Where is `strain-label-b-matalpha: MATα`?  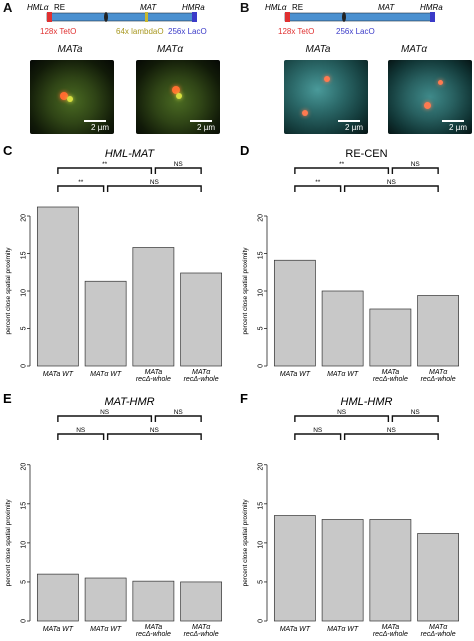
strain-label-b-matalpha: MATα is located at coordinates (414, 49).